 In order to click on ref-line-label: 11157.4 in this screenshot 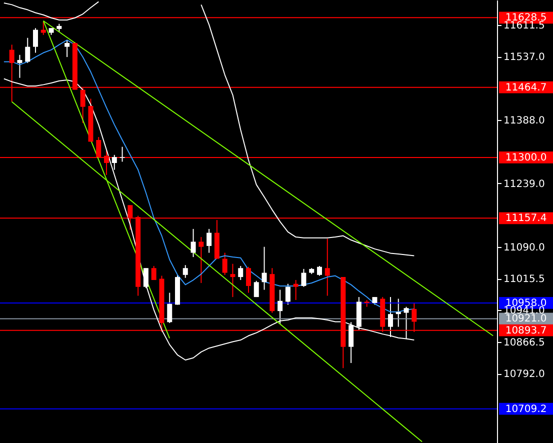, I will do `click(526, 218)`.